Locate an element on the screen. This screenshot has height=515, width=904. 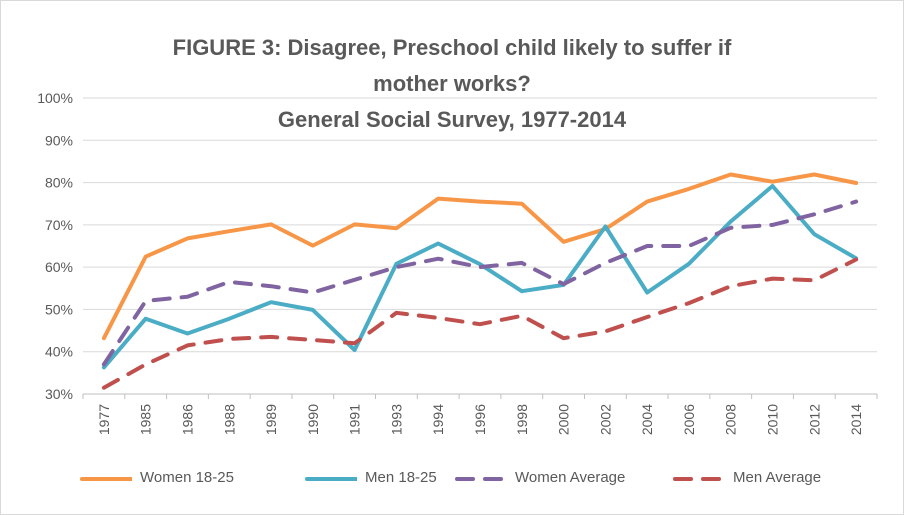
x-tick-label: 1989 is located at coordinates (271, 419).